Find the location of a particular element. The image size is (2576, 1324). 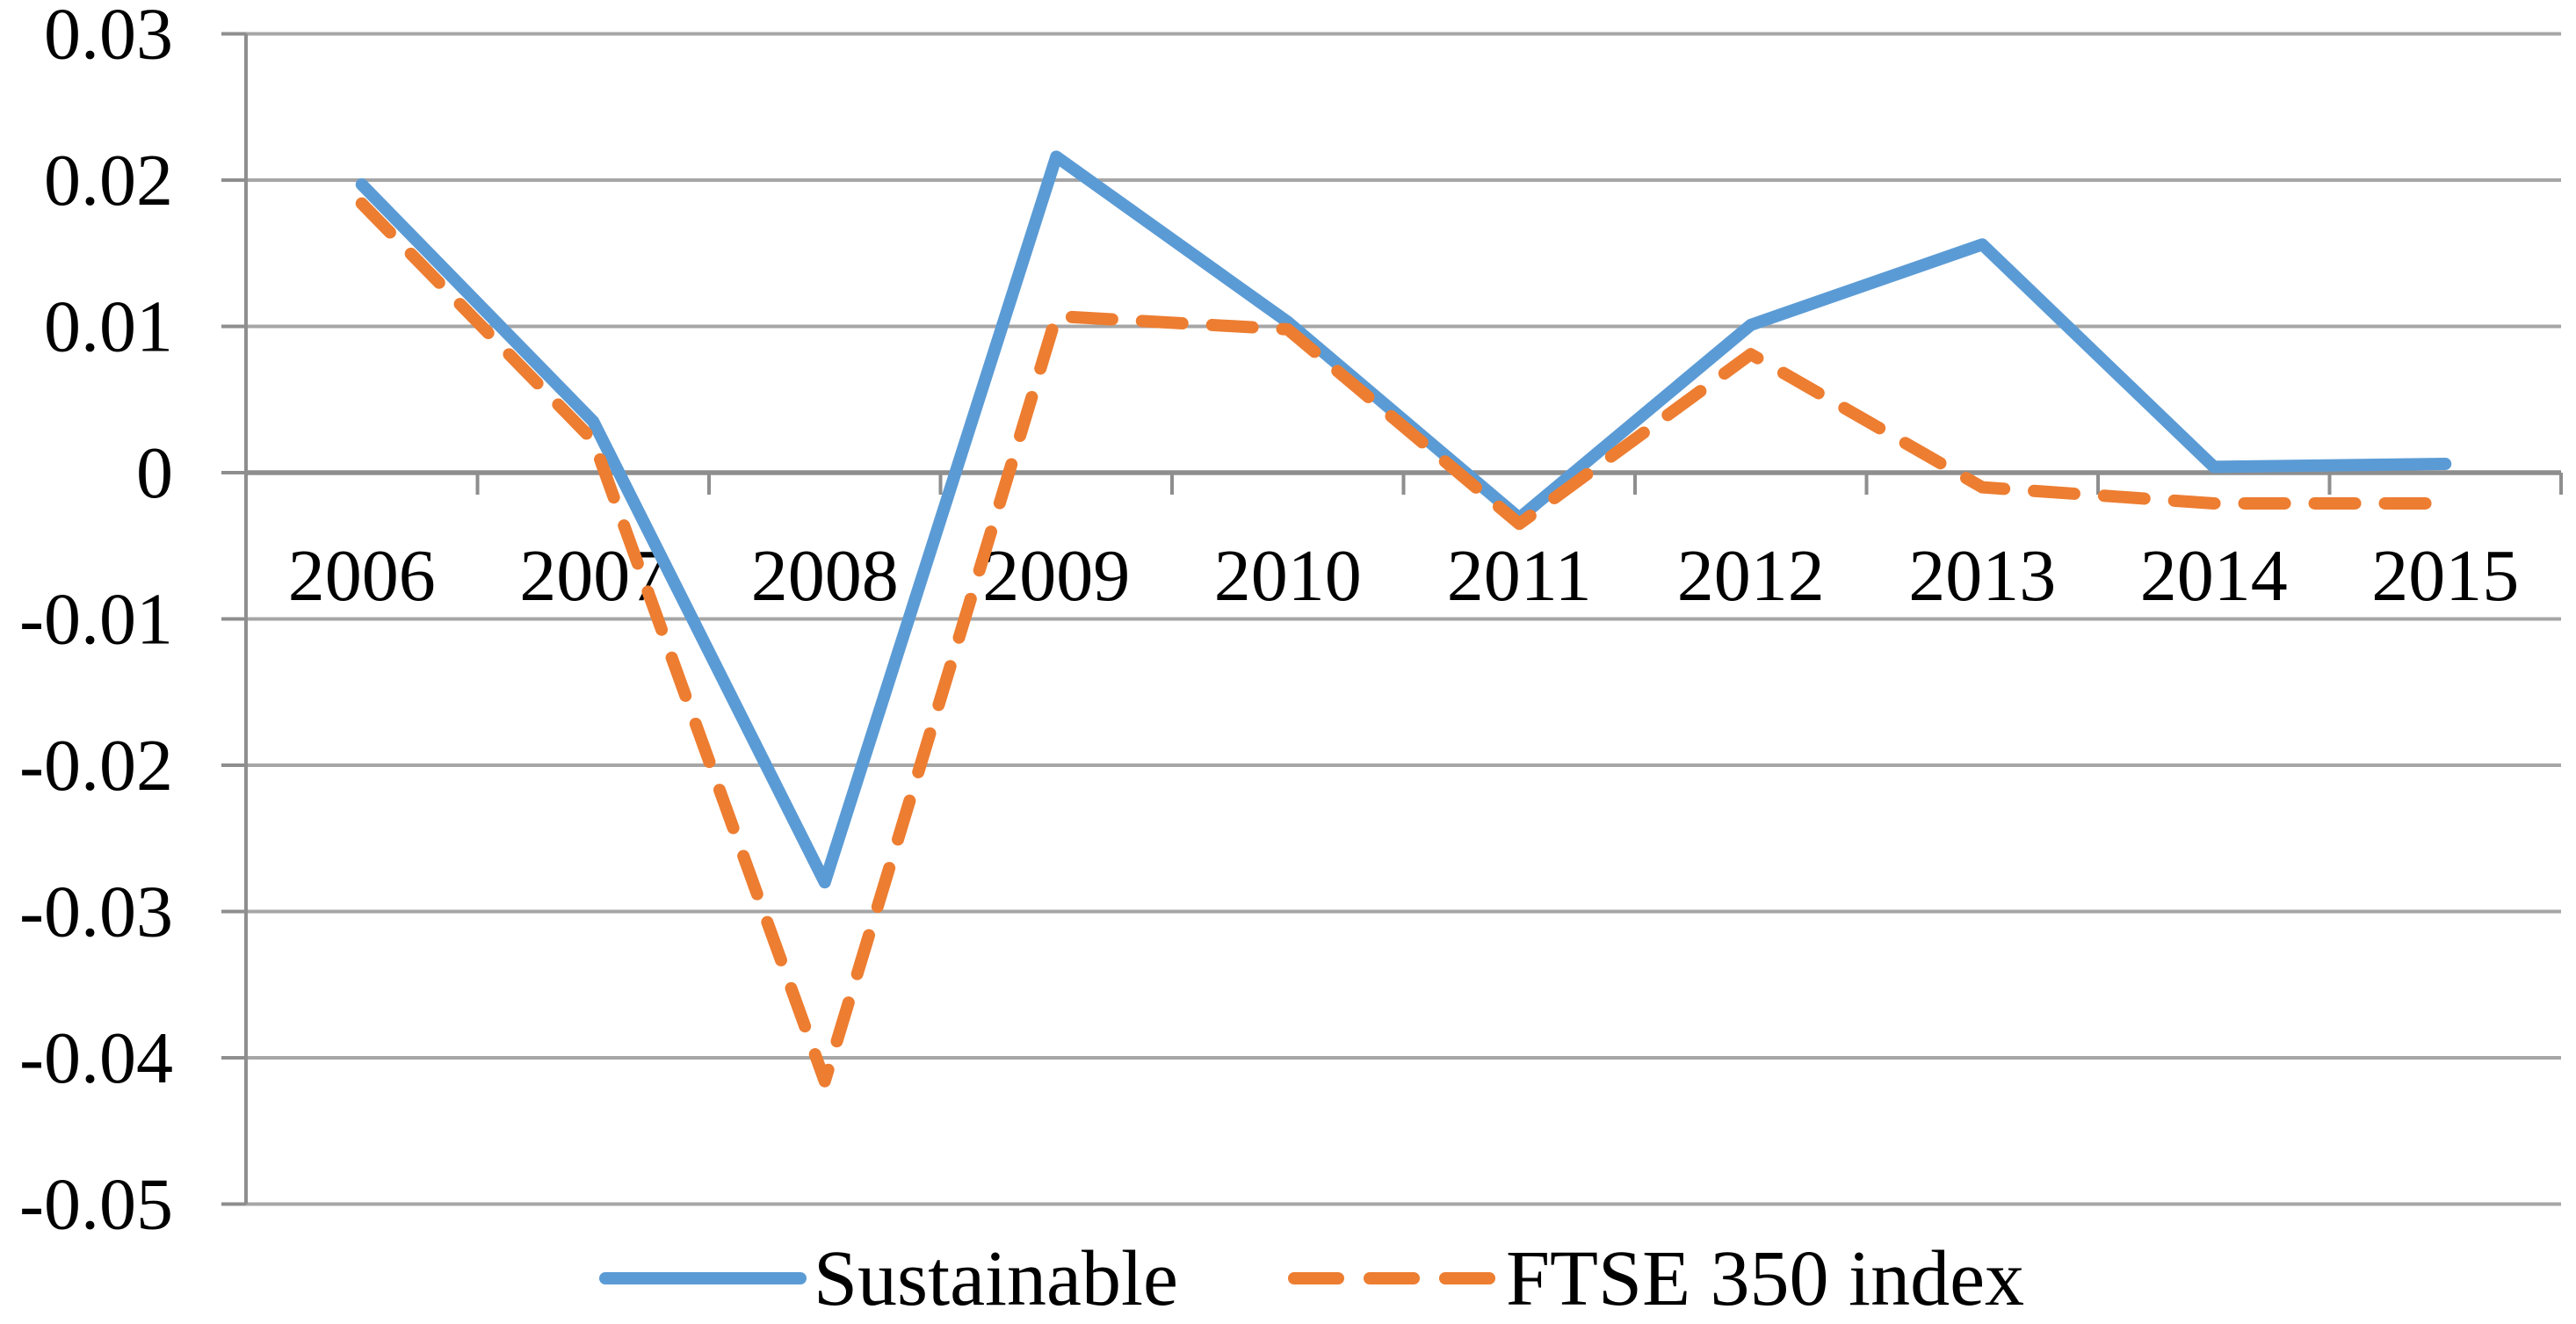

x-axis-tick-label: 2012 is located at coordinates (1751, 576).